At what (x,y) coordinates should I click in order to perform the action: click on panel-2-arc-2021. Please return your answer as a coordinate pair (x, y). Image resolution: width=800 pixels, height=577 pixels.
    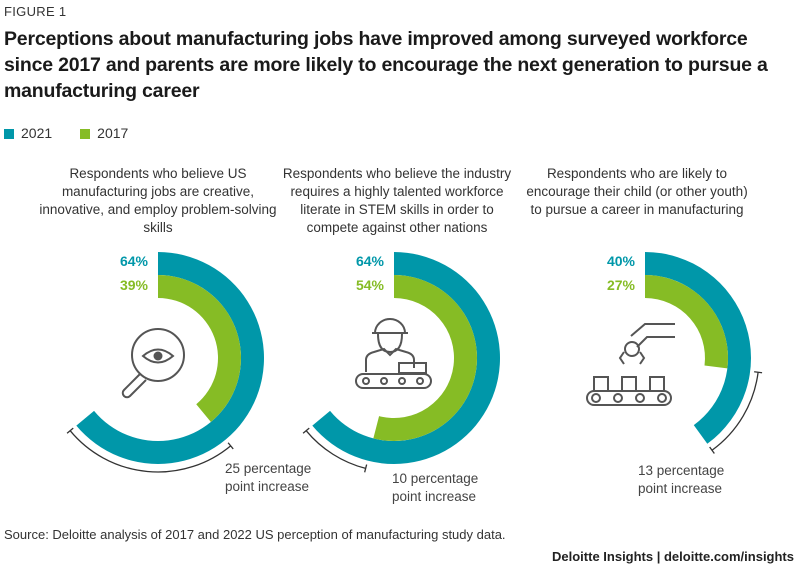
    Looking at the image, I should click on (406, 358).